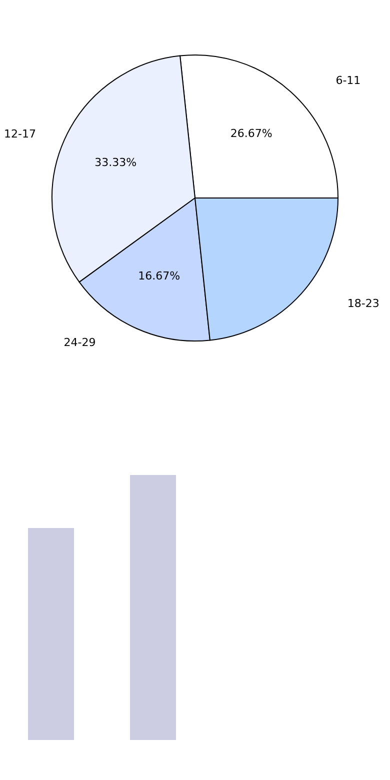 This screenshot has height=780, width=390. What do you see at coordinates (348, 81) in the screenshot?
I see `slice-label: 6-11` at bounding box center [348, 81].